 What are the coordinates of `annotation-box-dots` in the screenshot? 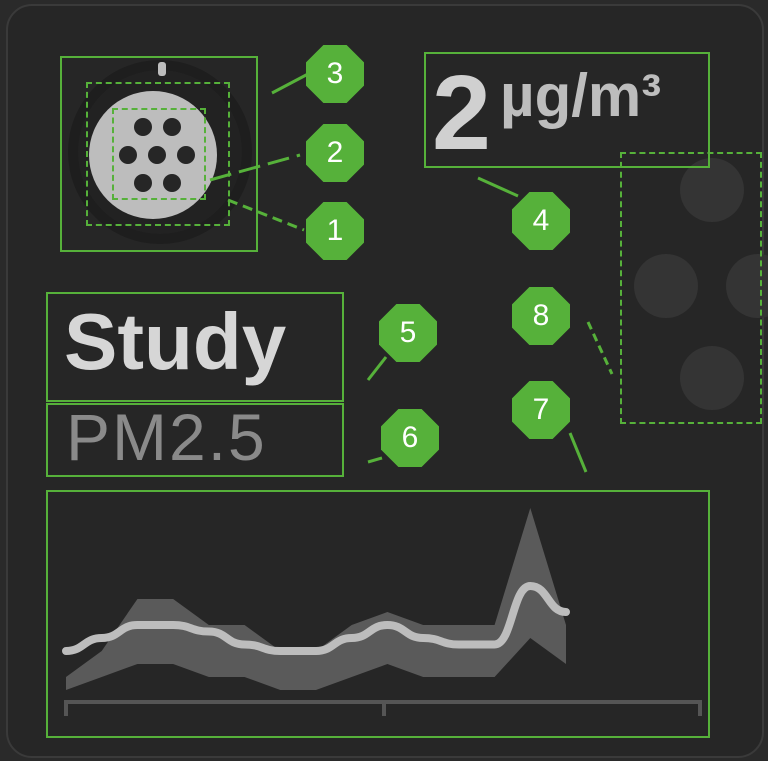 It's located at (691, 288).